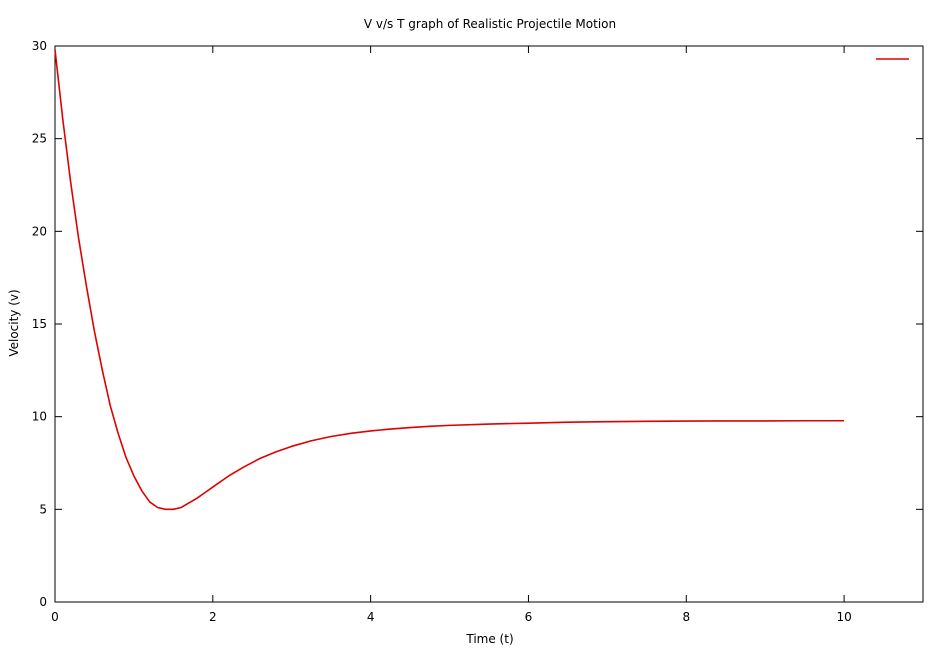 This screenshot has height=650, width=944. What do you see at coordinates (39, 324) in the screenshot?
I see `y-tick-label: 15` at bounding box center [39, 324].